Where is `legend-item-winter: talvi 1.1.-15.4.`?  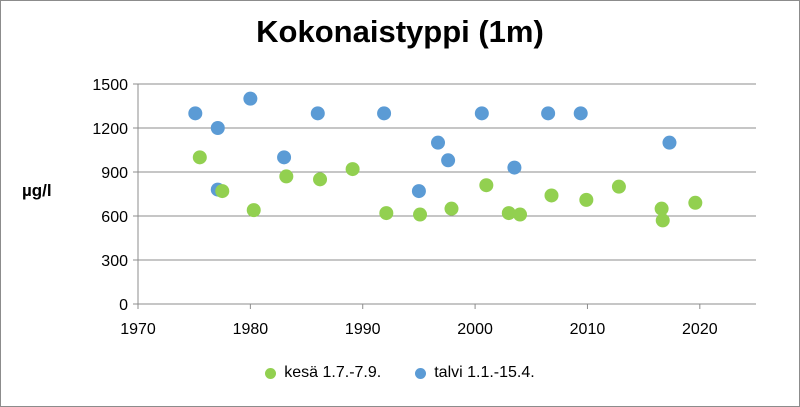 legend-item-winter: talvi 1.1.-15.4. is located at coordinates (475, 373).